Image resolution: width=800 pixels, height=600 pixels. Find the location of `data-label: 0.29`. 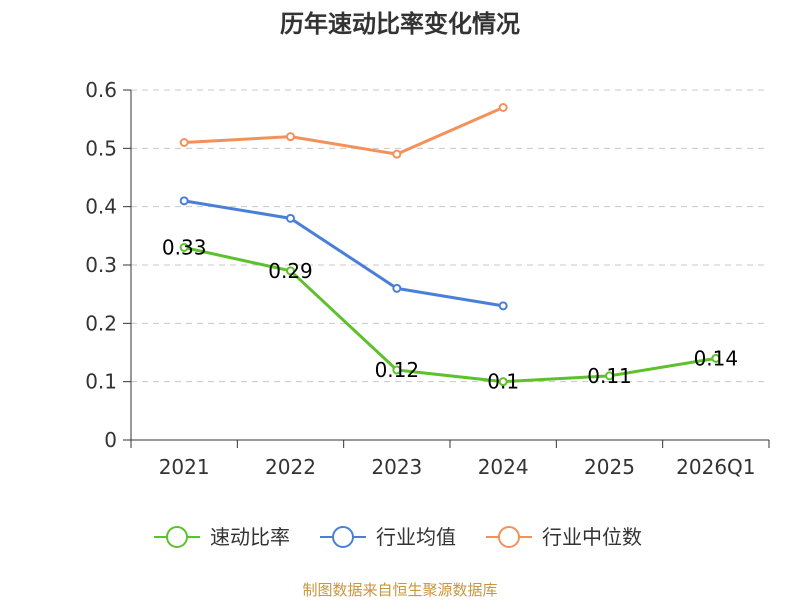

data-label: 0.29 is located at coordinates (290, 271).